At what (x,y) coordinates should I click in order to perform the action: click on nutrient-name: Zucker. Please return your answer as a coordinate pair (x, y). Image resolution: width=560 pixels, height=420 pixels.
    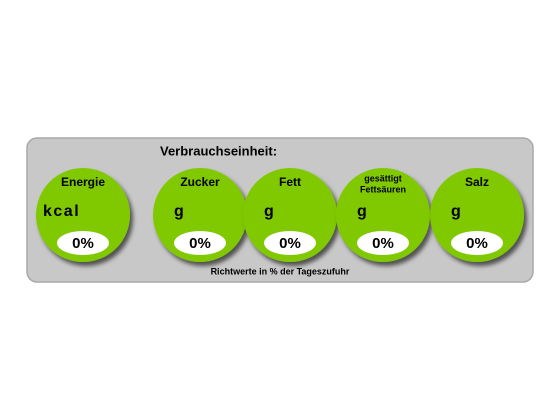
    Looking at the image, I should click on (200, 182).